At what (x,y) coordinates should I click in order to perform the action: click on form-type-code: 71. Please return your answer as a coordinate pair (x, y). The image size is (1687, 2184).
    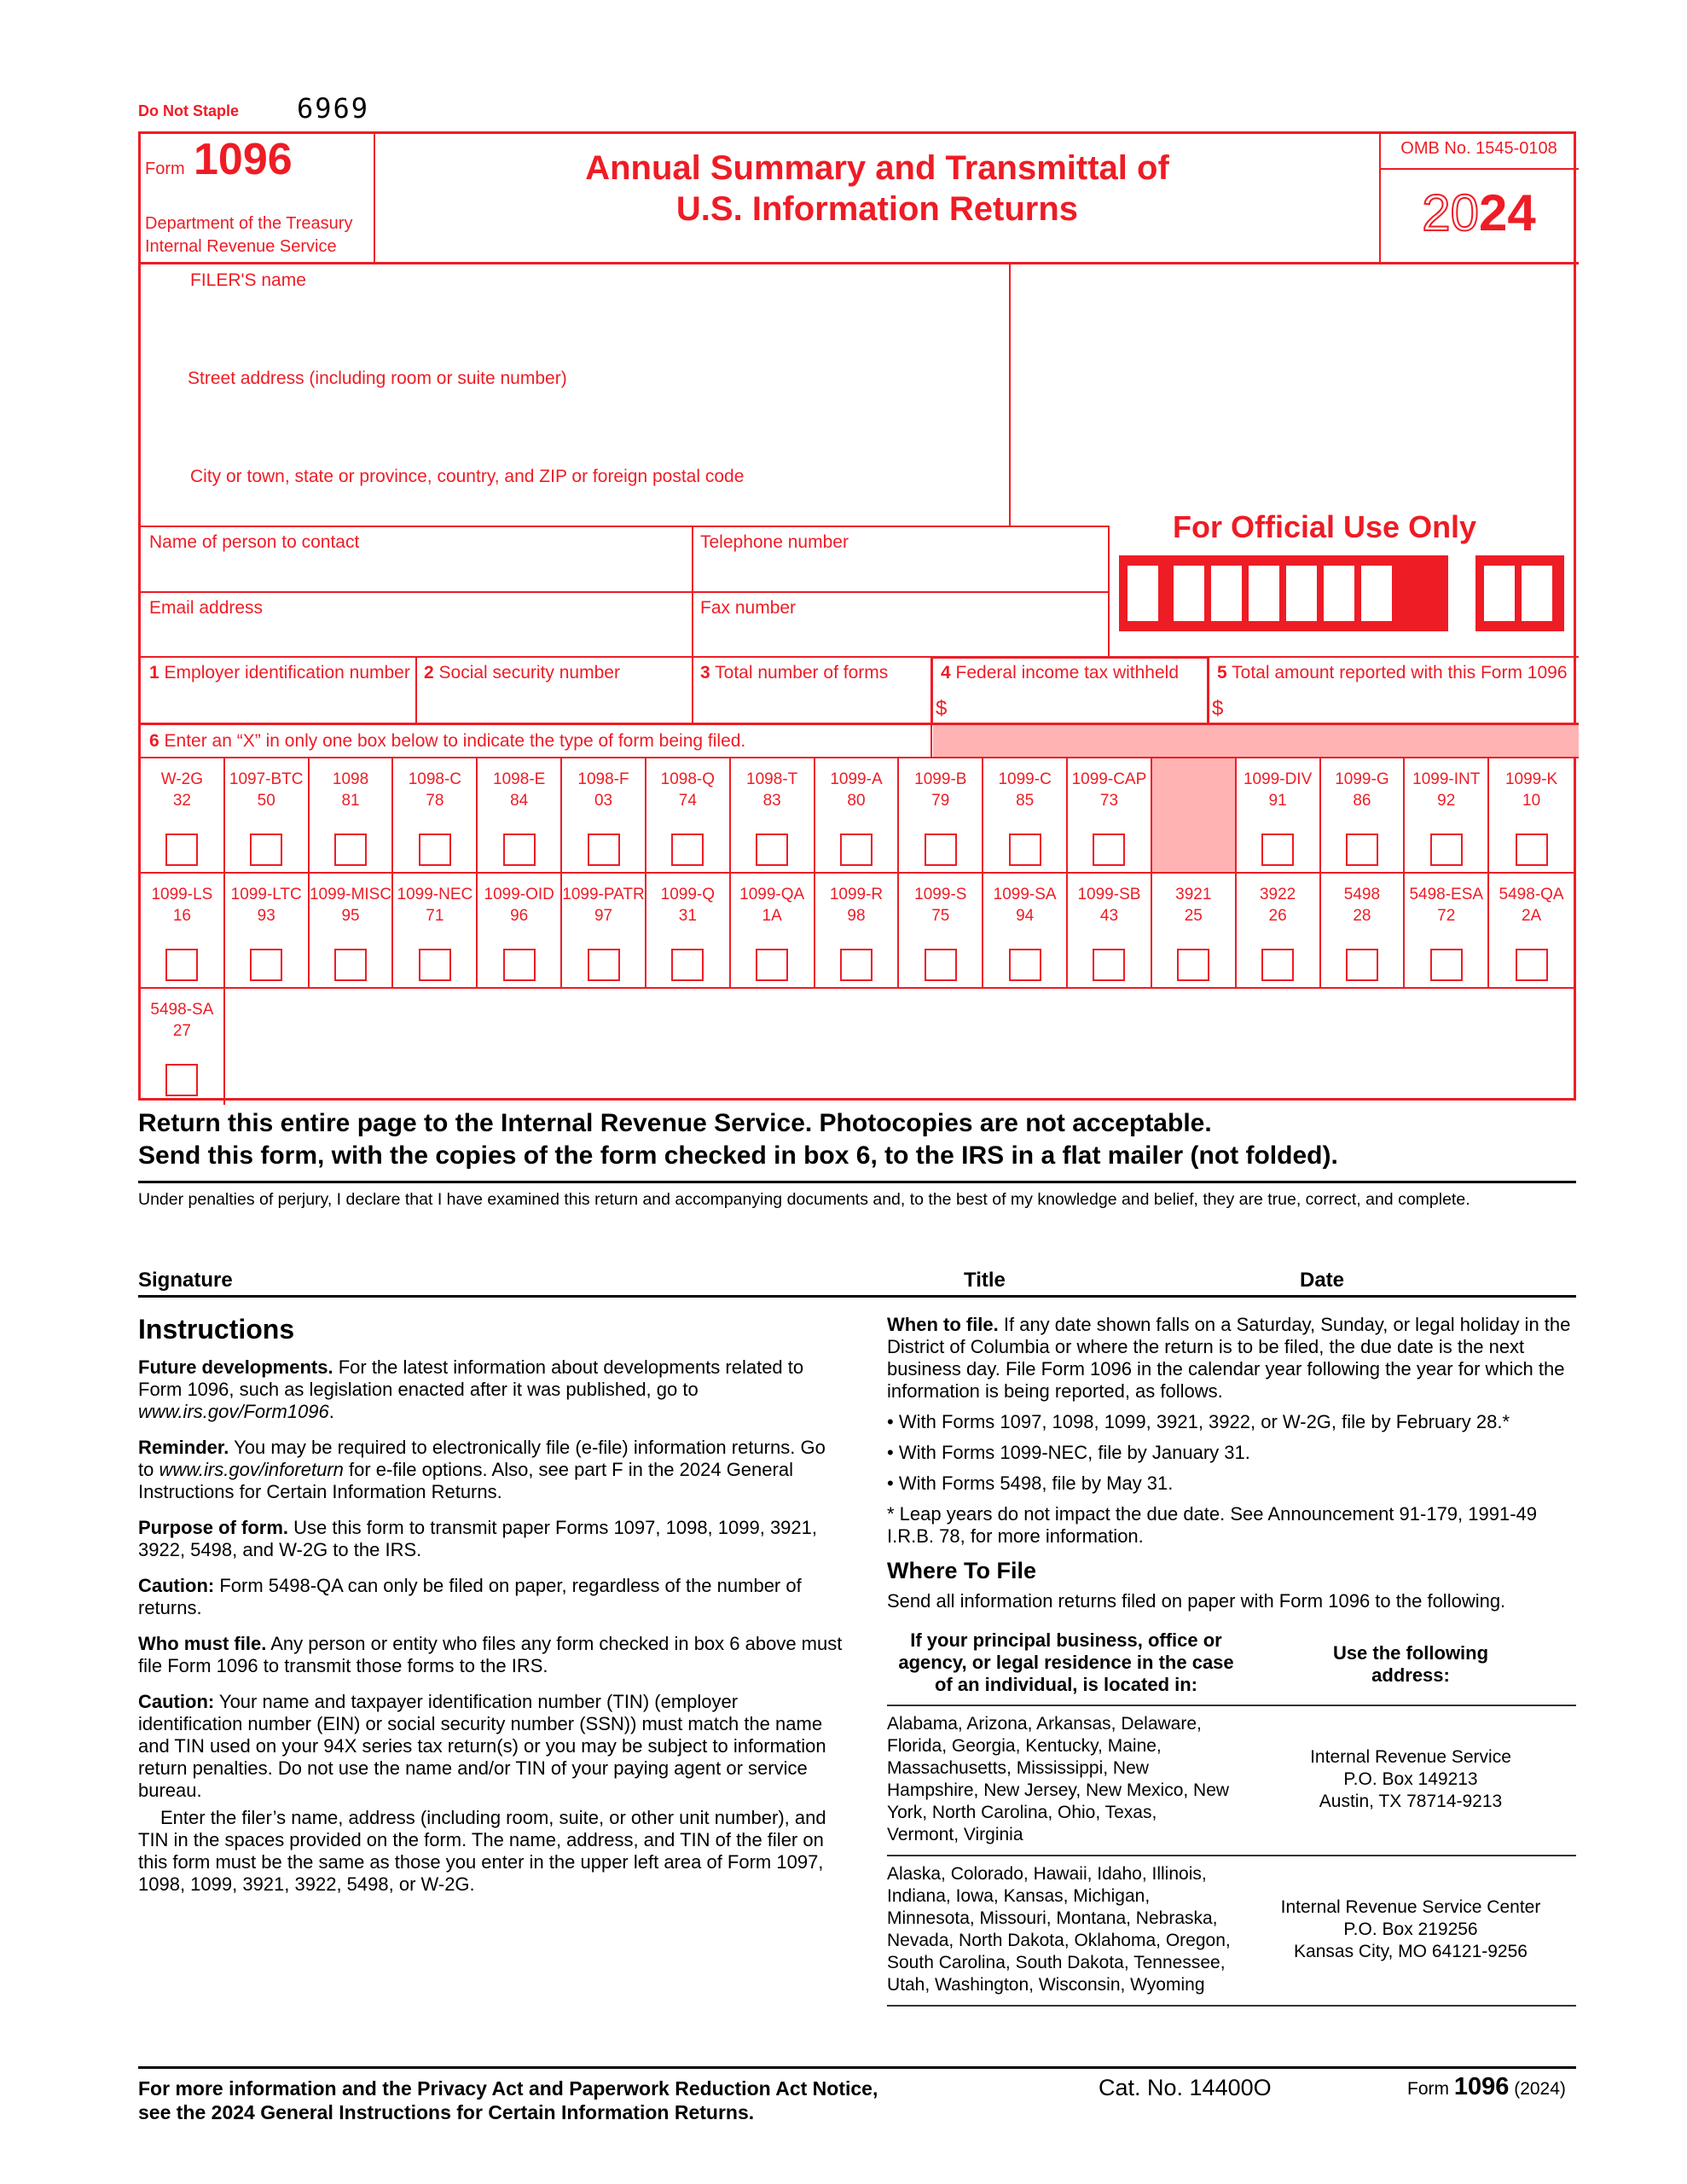
    Looking at the image, I should click on (435, 916).